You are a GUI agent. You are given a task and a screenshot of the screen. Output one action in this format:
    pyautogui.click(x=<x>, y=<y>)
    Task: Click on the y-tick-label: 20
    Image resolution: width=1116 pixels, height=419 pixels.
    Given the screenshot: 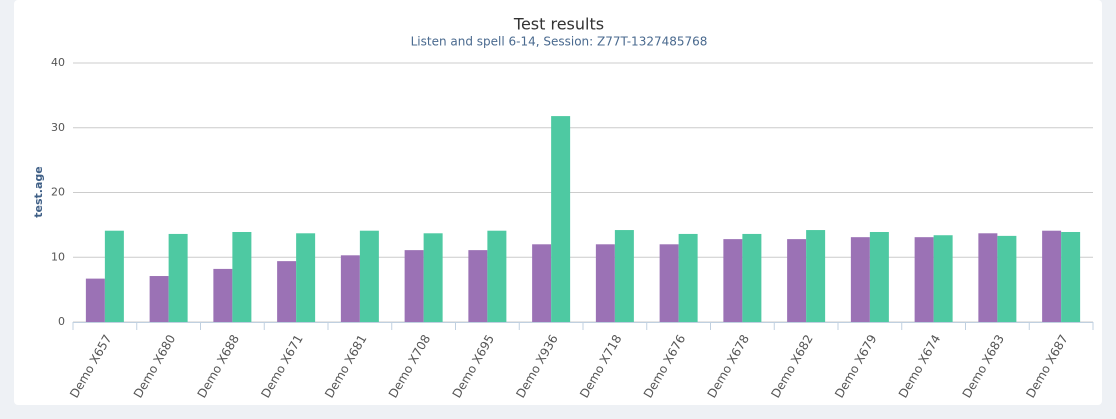 What is the action you would take?
    pyautogui.click(x=58, y=192)
    